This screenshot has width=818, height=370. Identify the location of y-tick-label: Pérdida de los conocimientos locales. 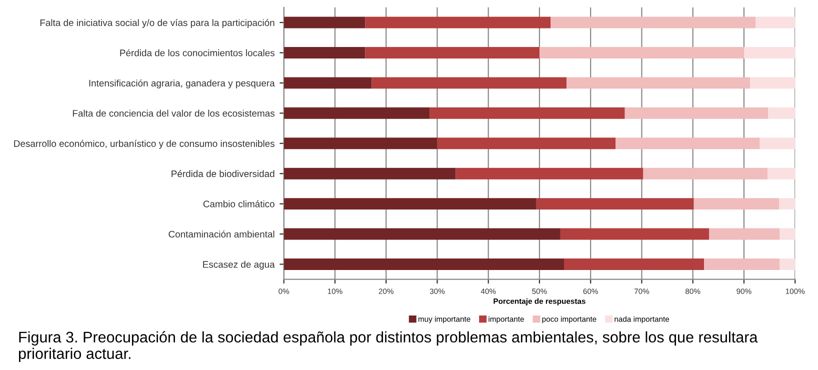
(197, 52).